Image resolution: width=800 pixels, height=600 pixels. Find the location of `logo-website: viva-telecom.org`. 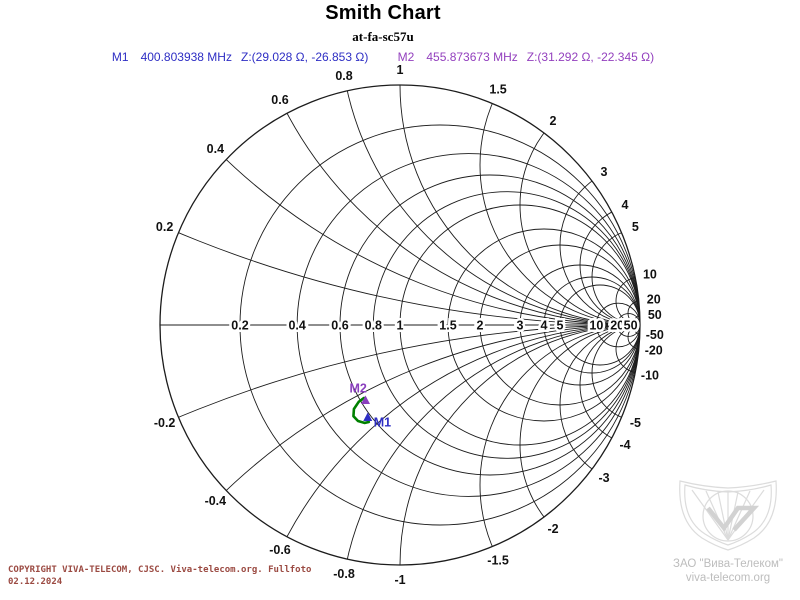

logo-website: viva-telecom.org is located at coordinates (728, 578).